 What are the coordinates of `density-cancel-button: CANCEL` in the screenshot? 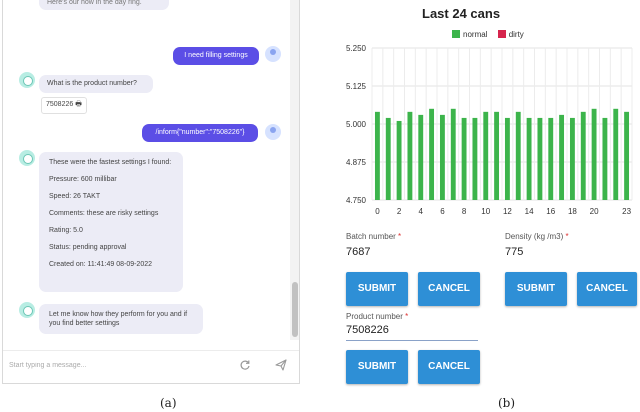 It's located at (607, 289).